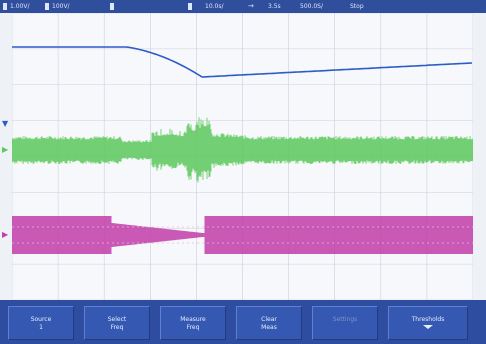 This screenshot has width=486, height=344. I want to click on source-softkey: Source 1, so click(41, 323).